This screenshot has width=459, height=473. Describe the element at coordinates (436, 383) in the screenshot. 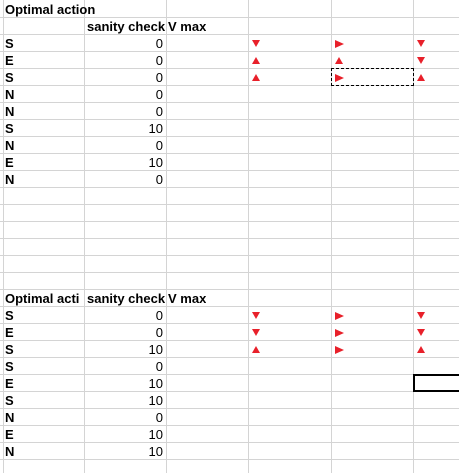

I see `active-cell-cursor` at that location.